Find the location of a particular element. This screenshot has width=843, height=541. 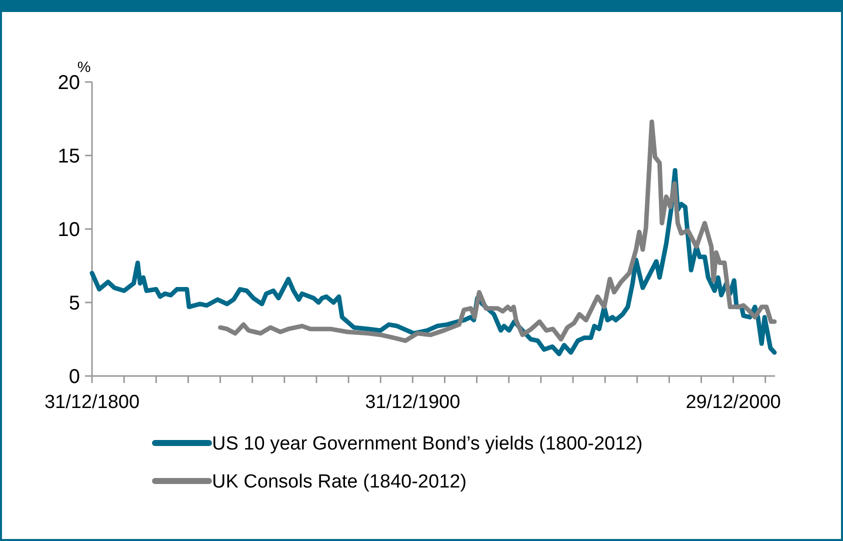

x-tick-label: 29/12/2000 is located at coordinates (733, 402).